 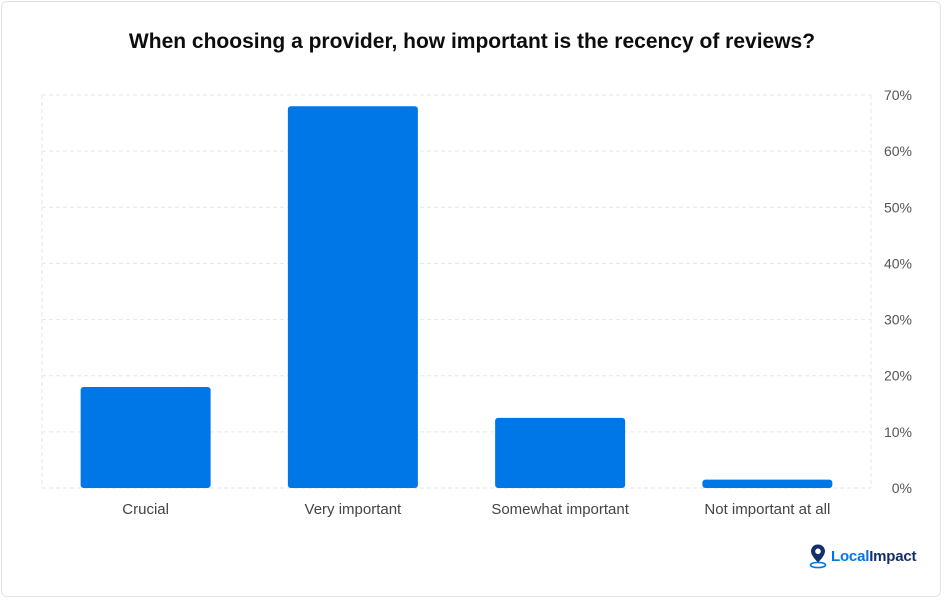 What do you see at coordinates (893, 556) in the screenshot?
I see `brand-impact-text: Impact` at bounding box center [893, 556].